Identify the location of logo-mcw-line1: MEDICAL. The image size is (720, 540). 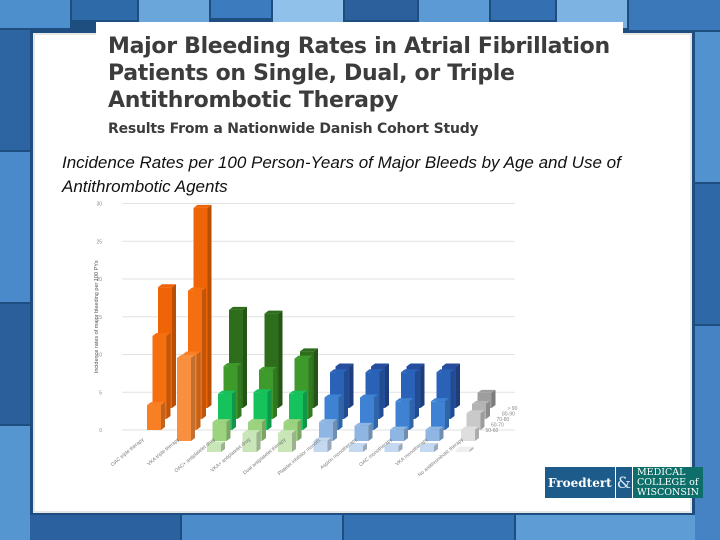
(661, 472).